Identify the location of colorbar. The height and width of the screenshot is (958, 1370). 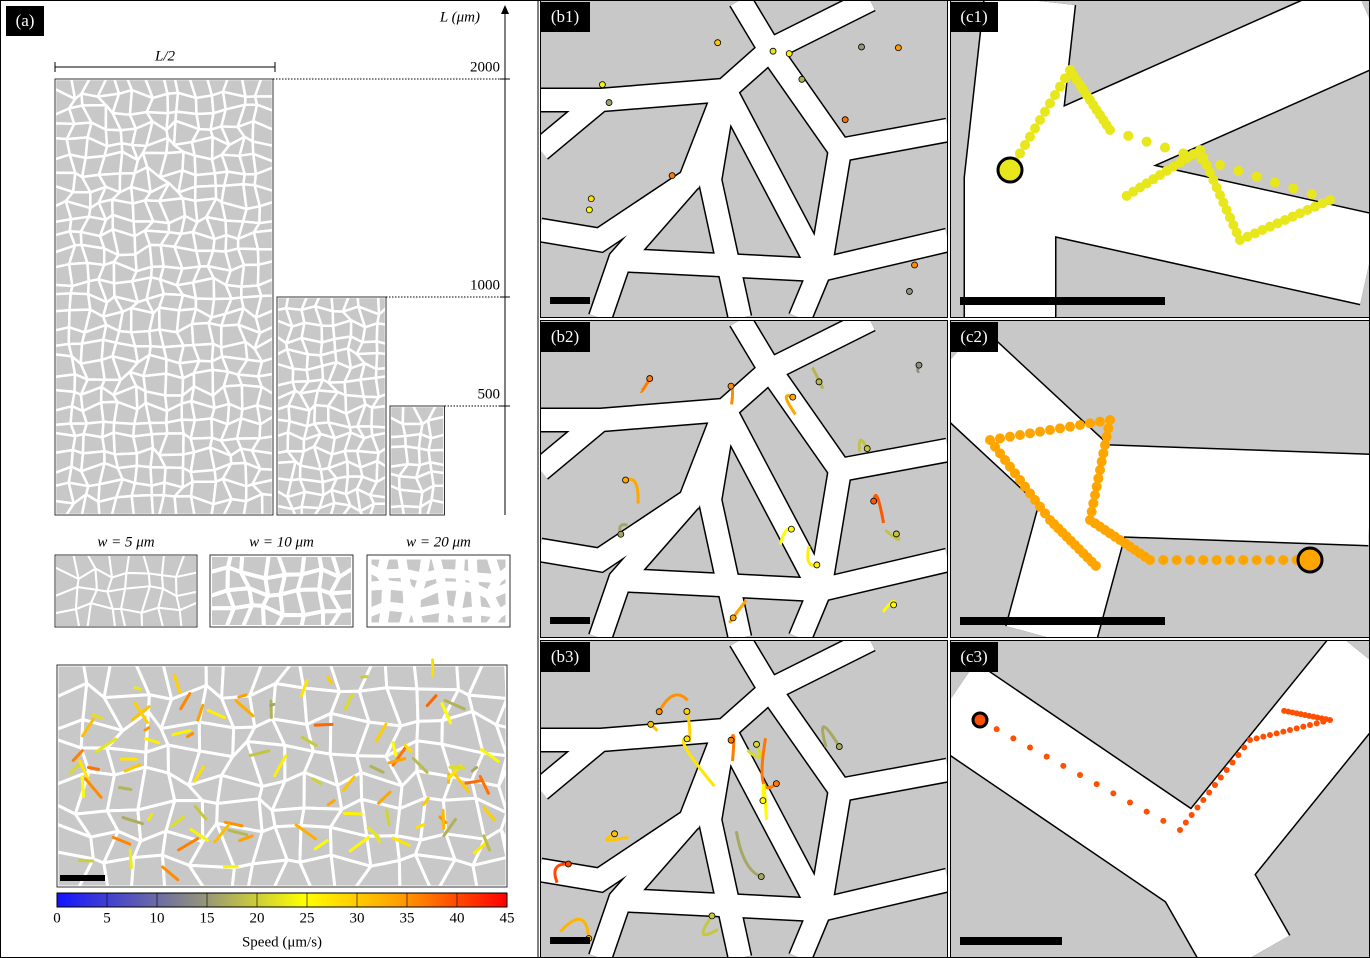
(282, 900).